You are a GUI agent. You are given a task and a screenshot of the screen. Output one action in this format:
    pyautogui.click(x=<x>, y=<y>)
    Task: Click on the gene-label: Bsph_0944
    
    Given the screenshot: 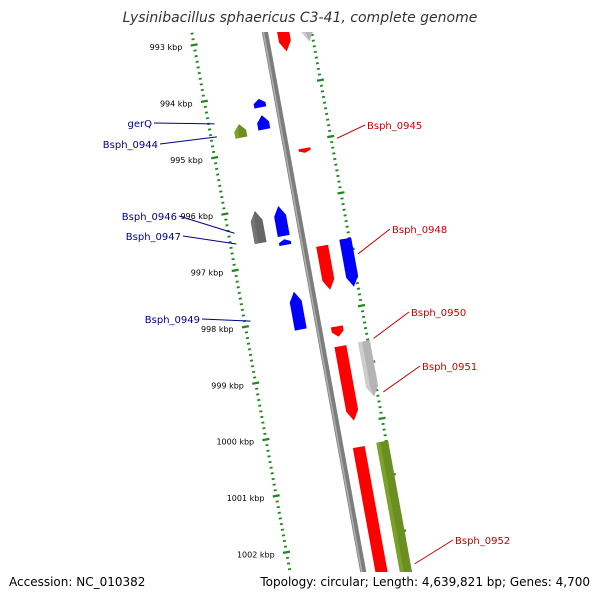 What is the action you would take?
    pyautogui.click(x=130, y=145)
    